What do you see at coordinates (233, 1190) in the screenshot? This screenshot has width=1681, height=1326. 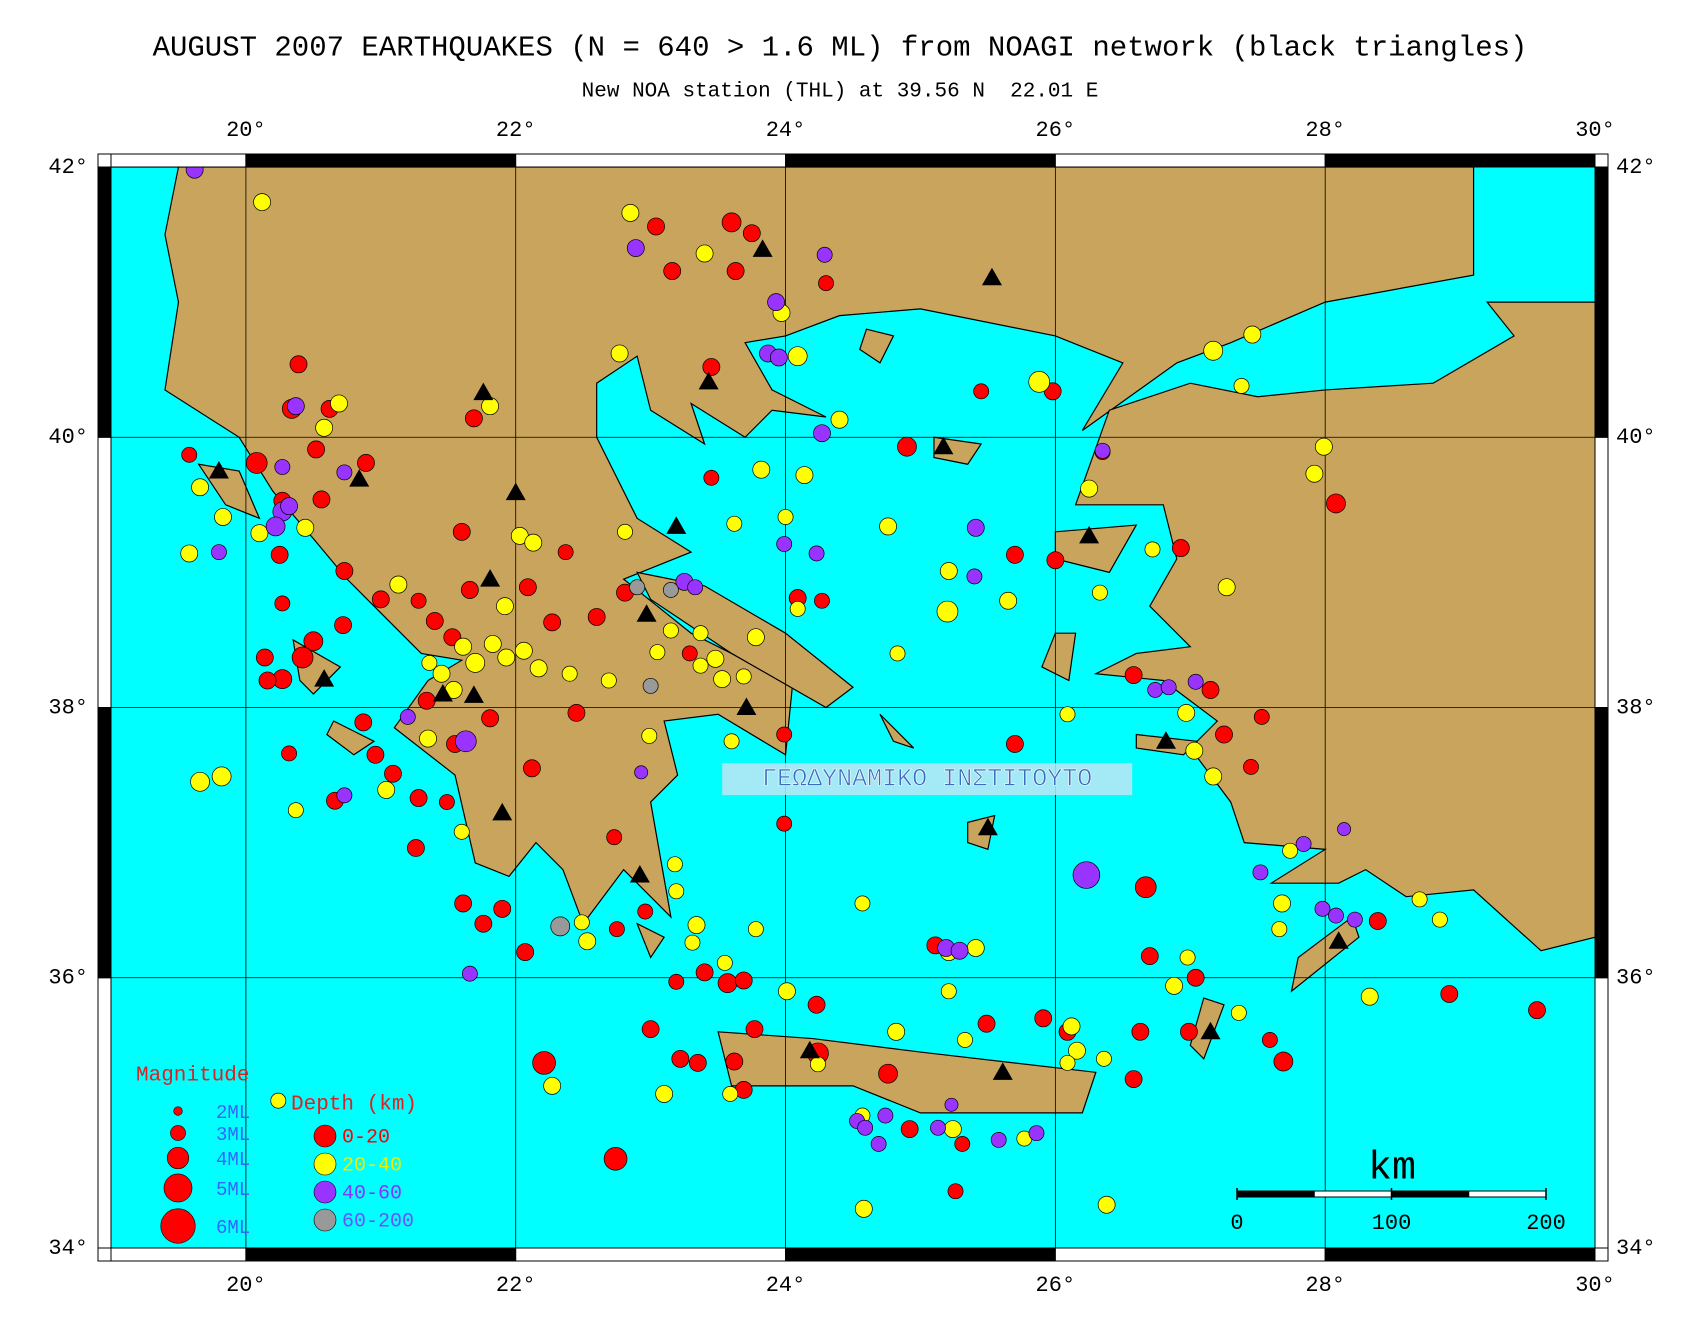 I see `legend-magnitude-label: 5ML` at bounding box center [233, 1190].